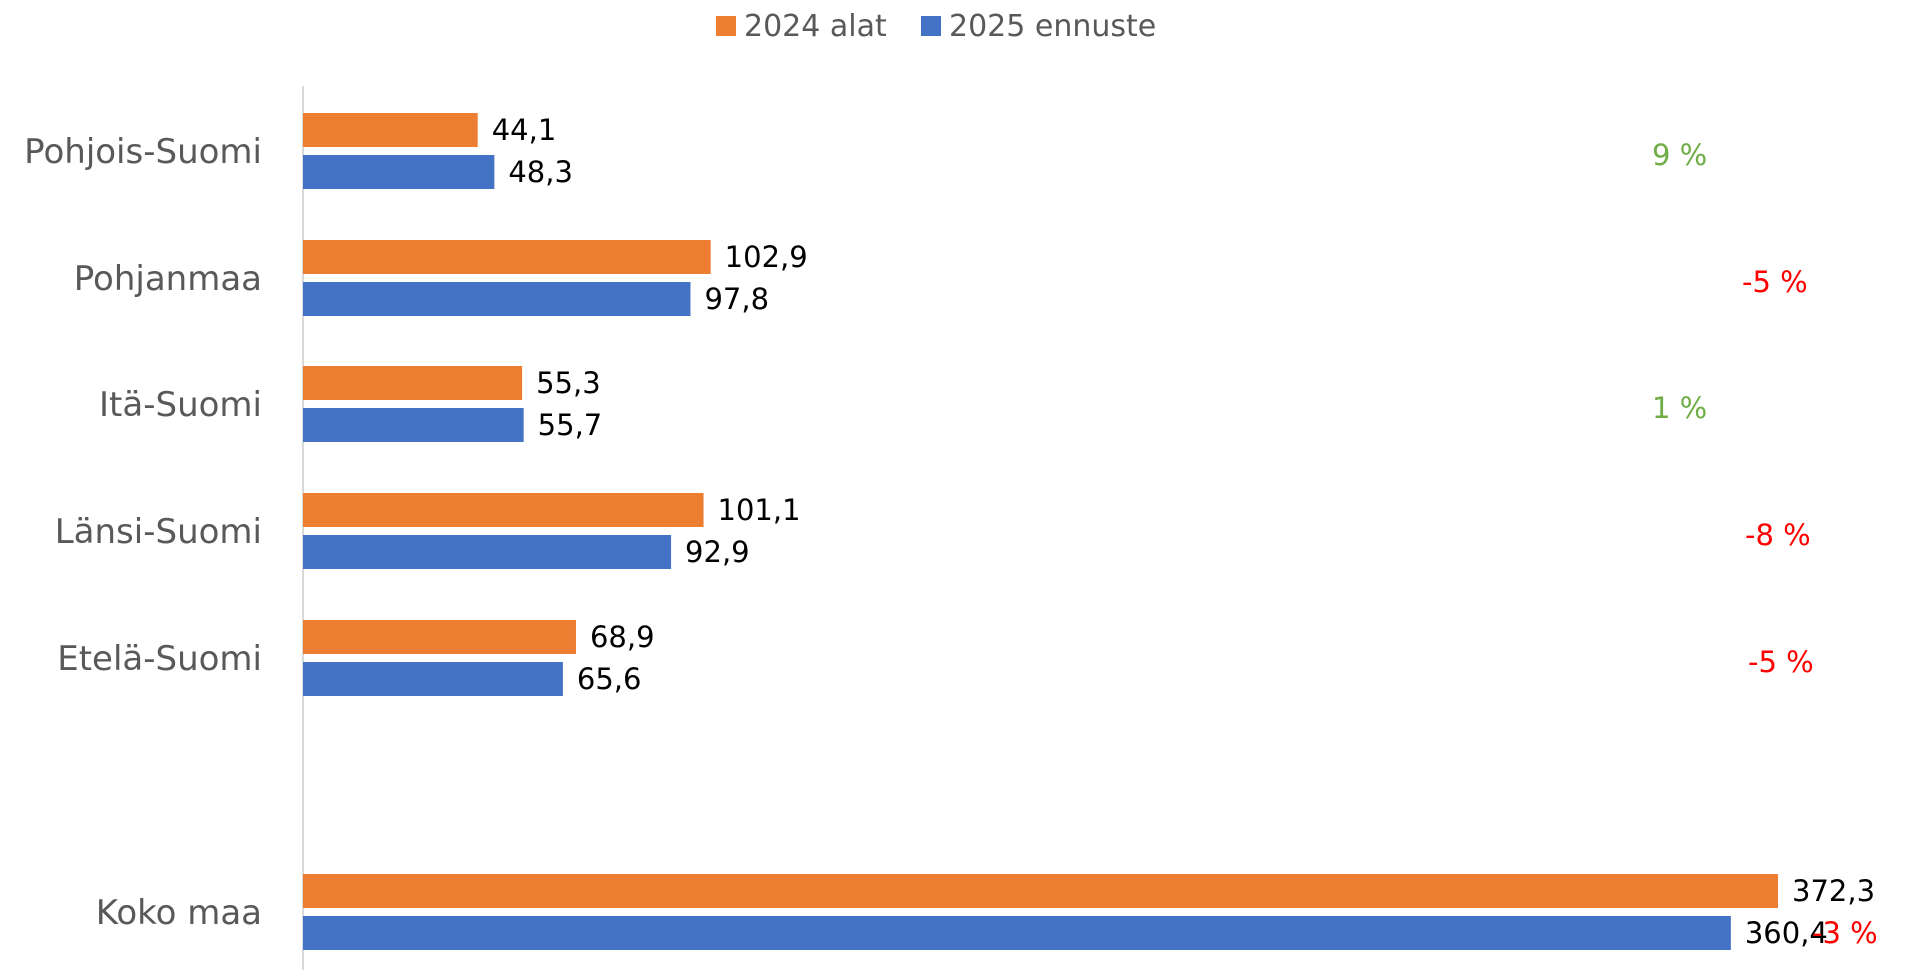 The image size is (1921, 970). I want to click on data-label: 102,9, so click(766, 257).